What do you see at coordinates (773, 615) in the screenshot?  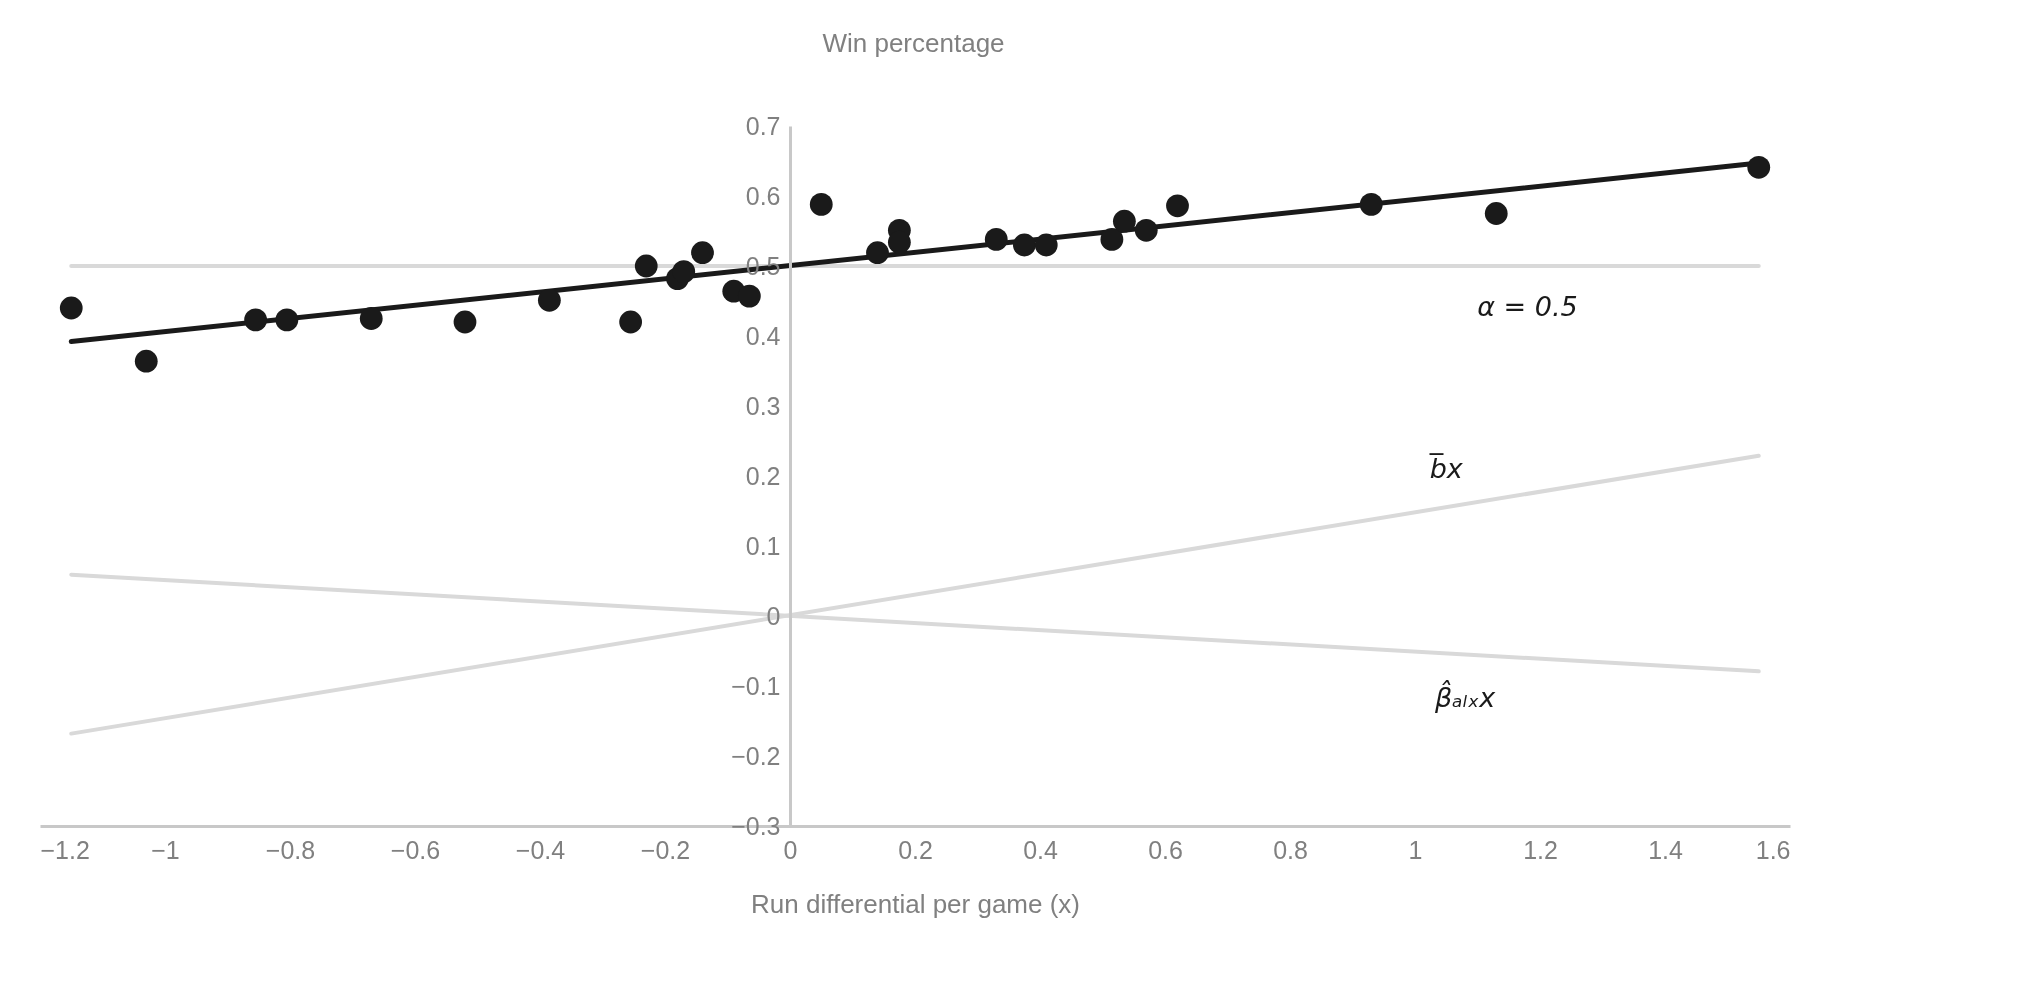 I see `y-tick-label: 0` at bounding box center [773, 615].